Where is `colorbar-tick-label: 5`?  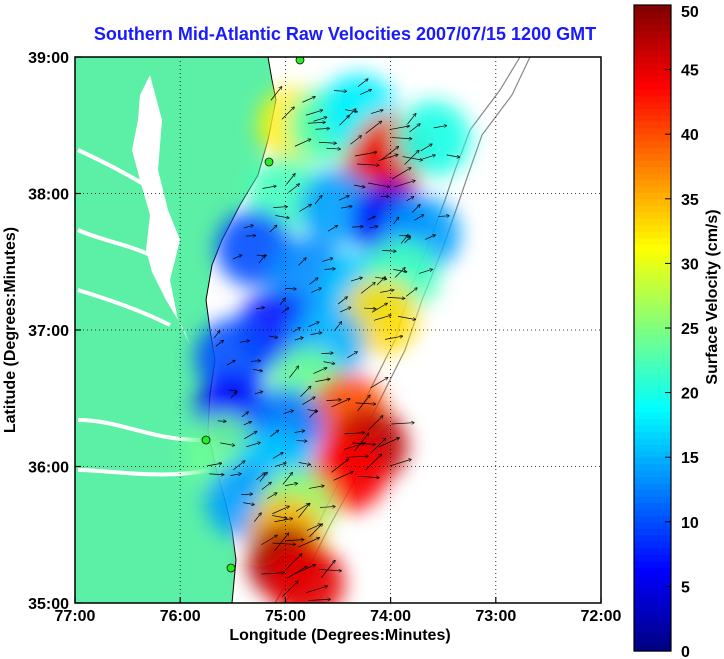
colorbar-tick-label: 5 is located at coordinates (685, 587).